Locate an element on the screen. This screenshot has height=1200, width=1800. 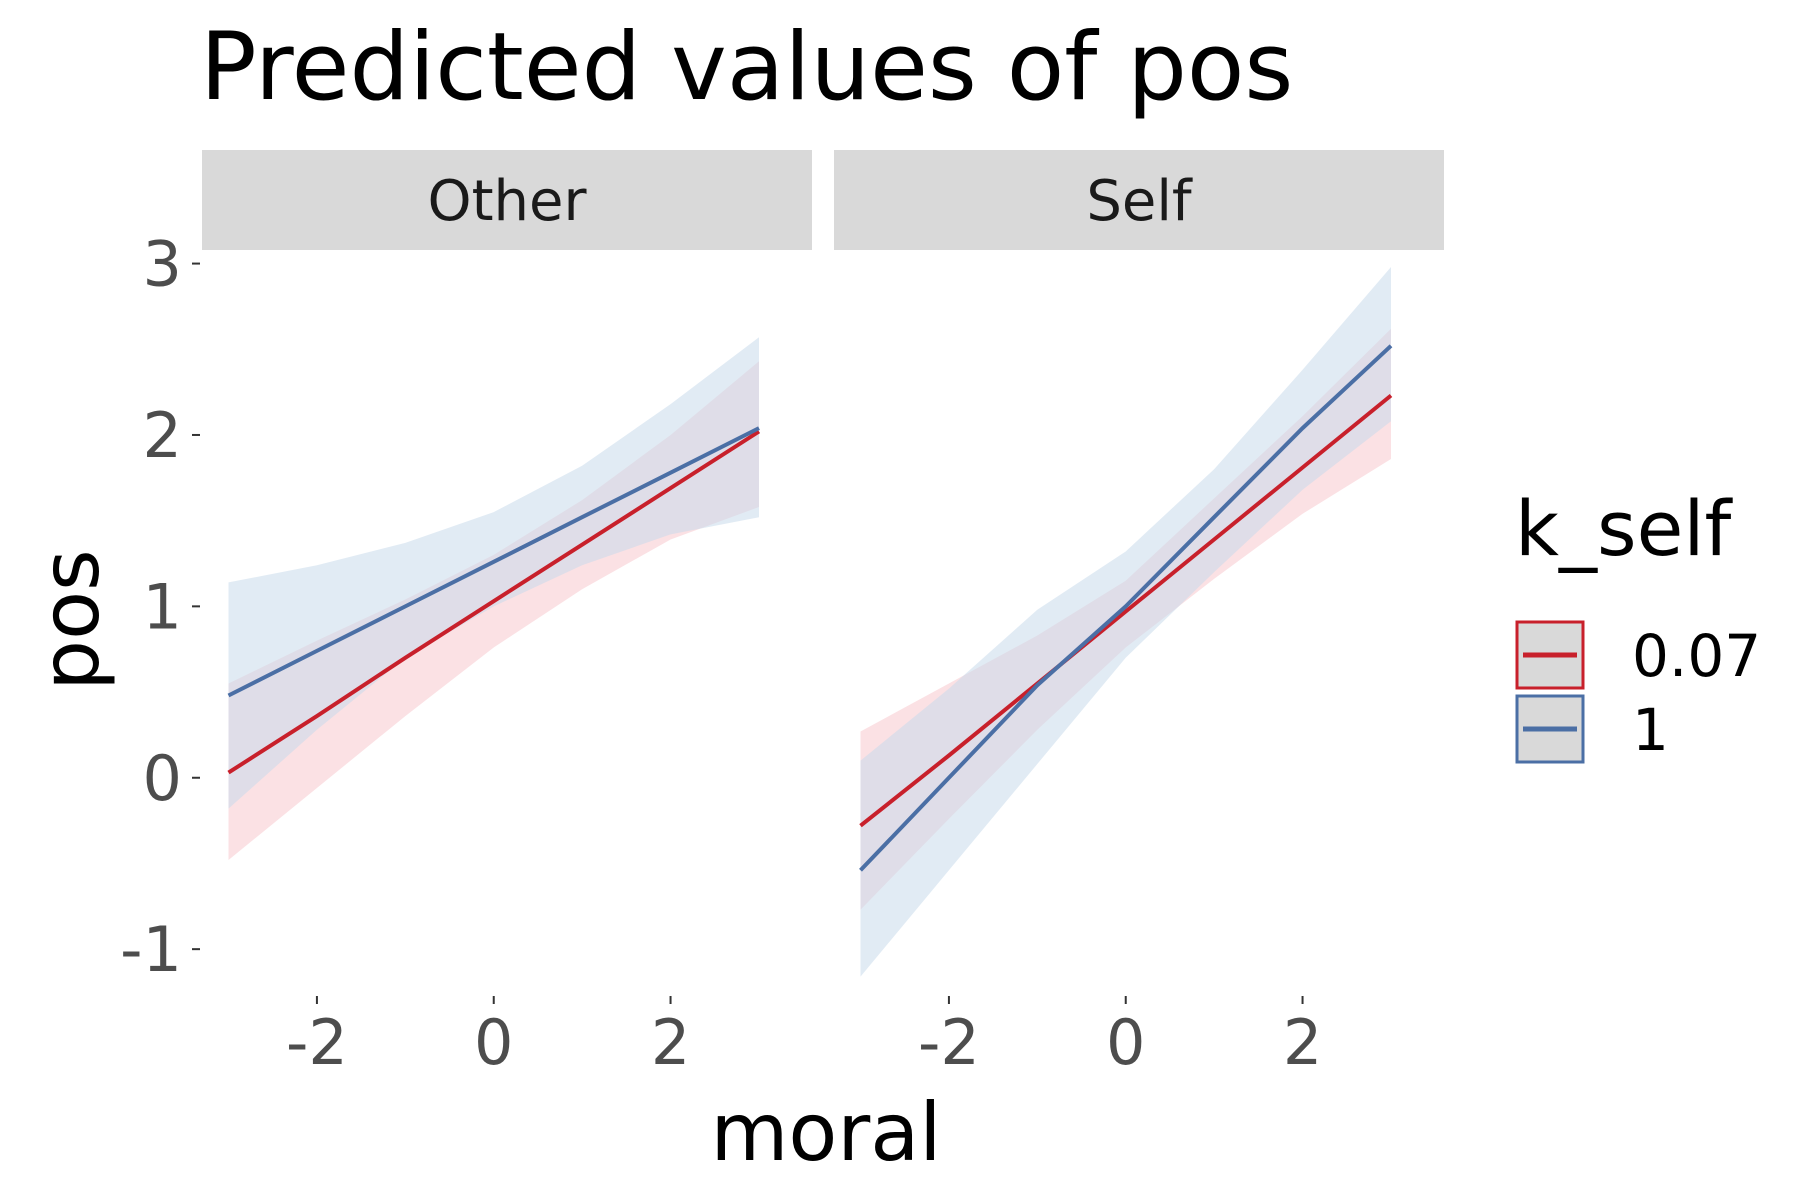
legend-item-0.07: 0.07 is located at coordinates (1638, 655).